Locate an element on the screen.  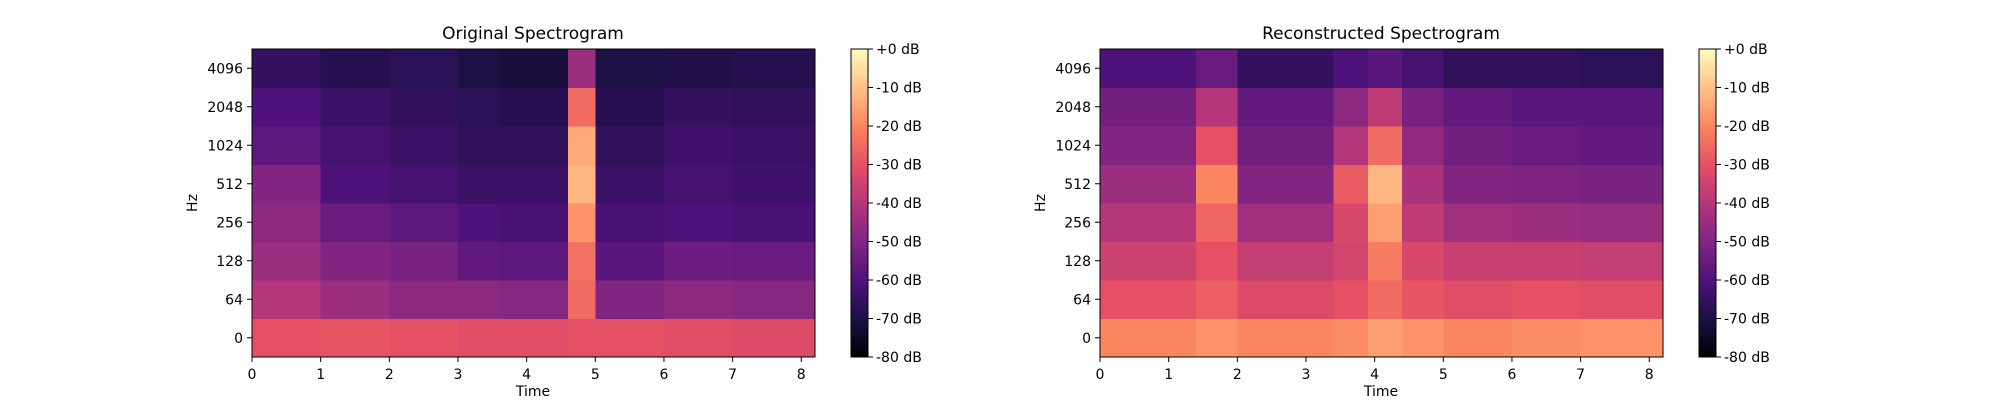
y-tick-label: 64 is located at coordinates (1082, 300).